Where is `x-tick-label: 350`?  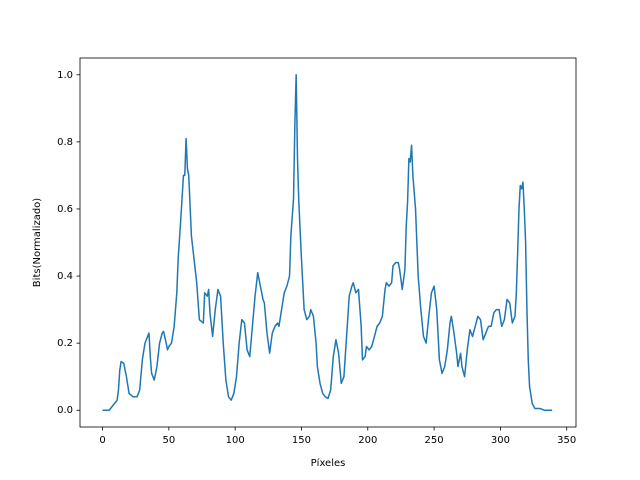 x-tick-label: 350 is located at coordinates (566, 440).